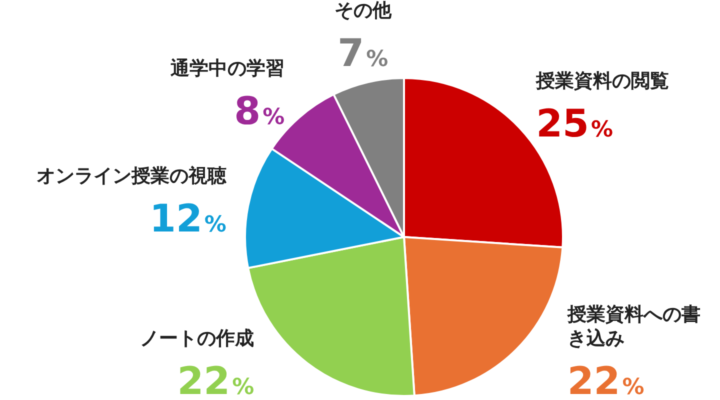  What do you see at coordinates (602, 81) in the screenshot?
I see `slice-label: 授業資料の閲覧` at bounding box center [602, 81].